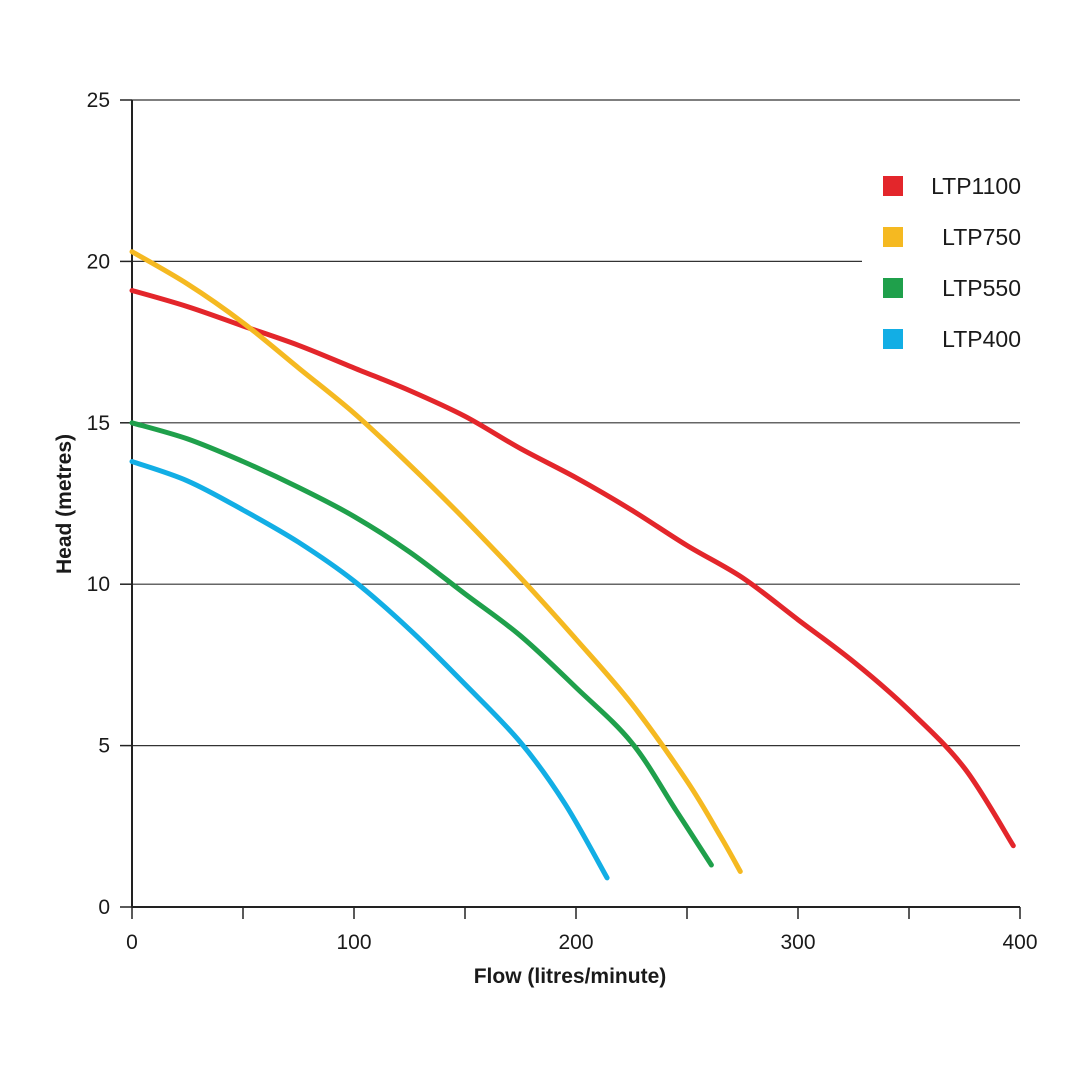 The image size is (1080, 1080). Describe the element at coordinates (893, 186) in the screenshot. I see `legend-swatch-ltp1100` at that location.